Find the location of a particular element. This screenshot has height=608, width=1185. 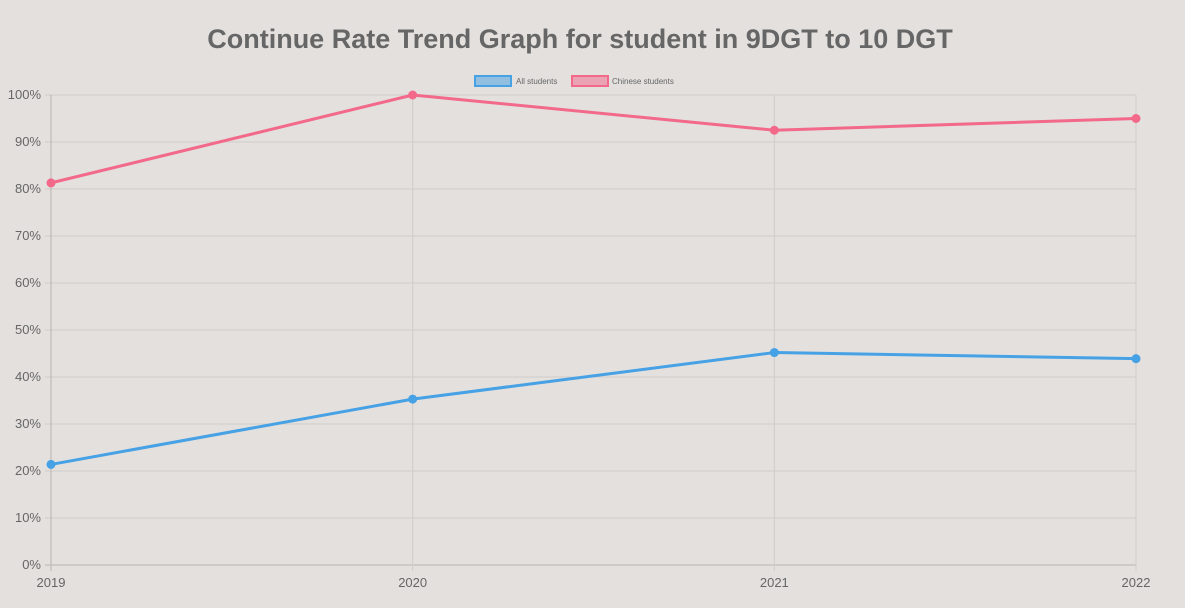

y-tick-label: 100% is located at coordinates (25, 94).